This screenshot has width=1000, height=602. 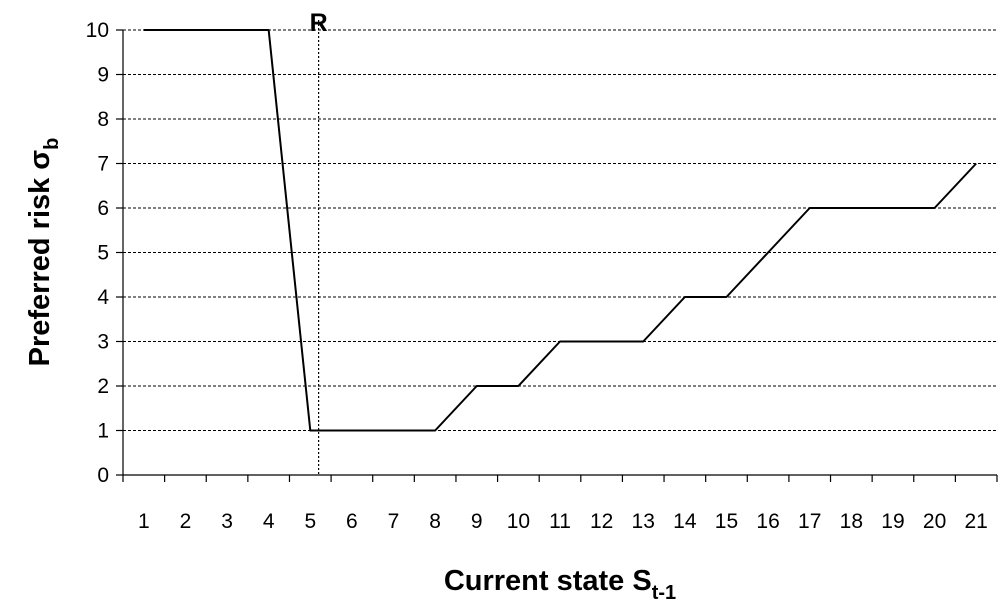 I want to click on x-tick-label: 3, so click(x=227, y=521).